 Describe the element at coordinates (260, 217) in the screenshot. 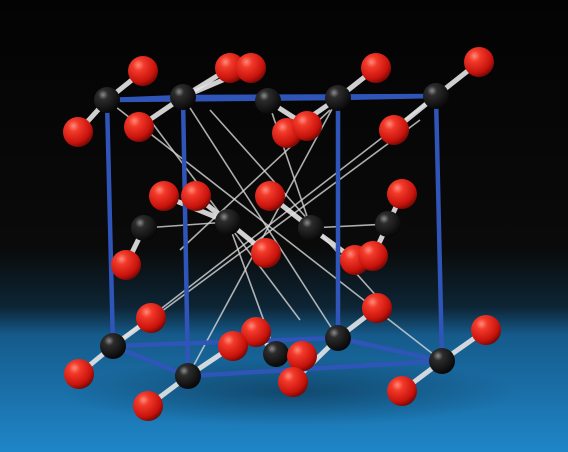

I see `bond-line` at that location.